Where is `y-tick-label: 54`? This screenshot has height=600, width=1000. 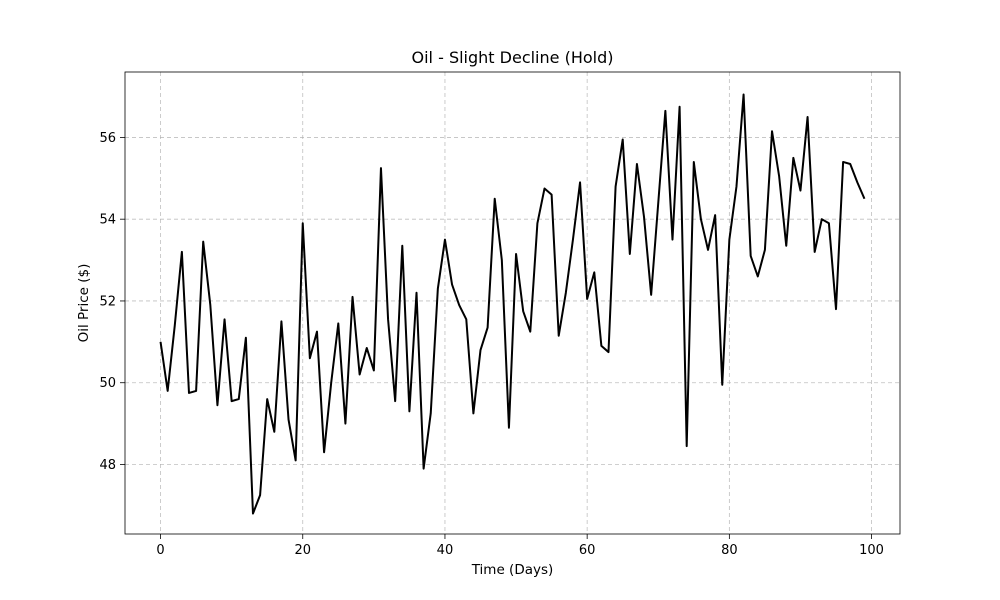 y-tick-label: 54 is located at coordinates (107, 220).